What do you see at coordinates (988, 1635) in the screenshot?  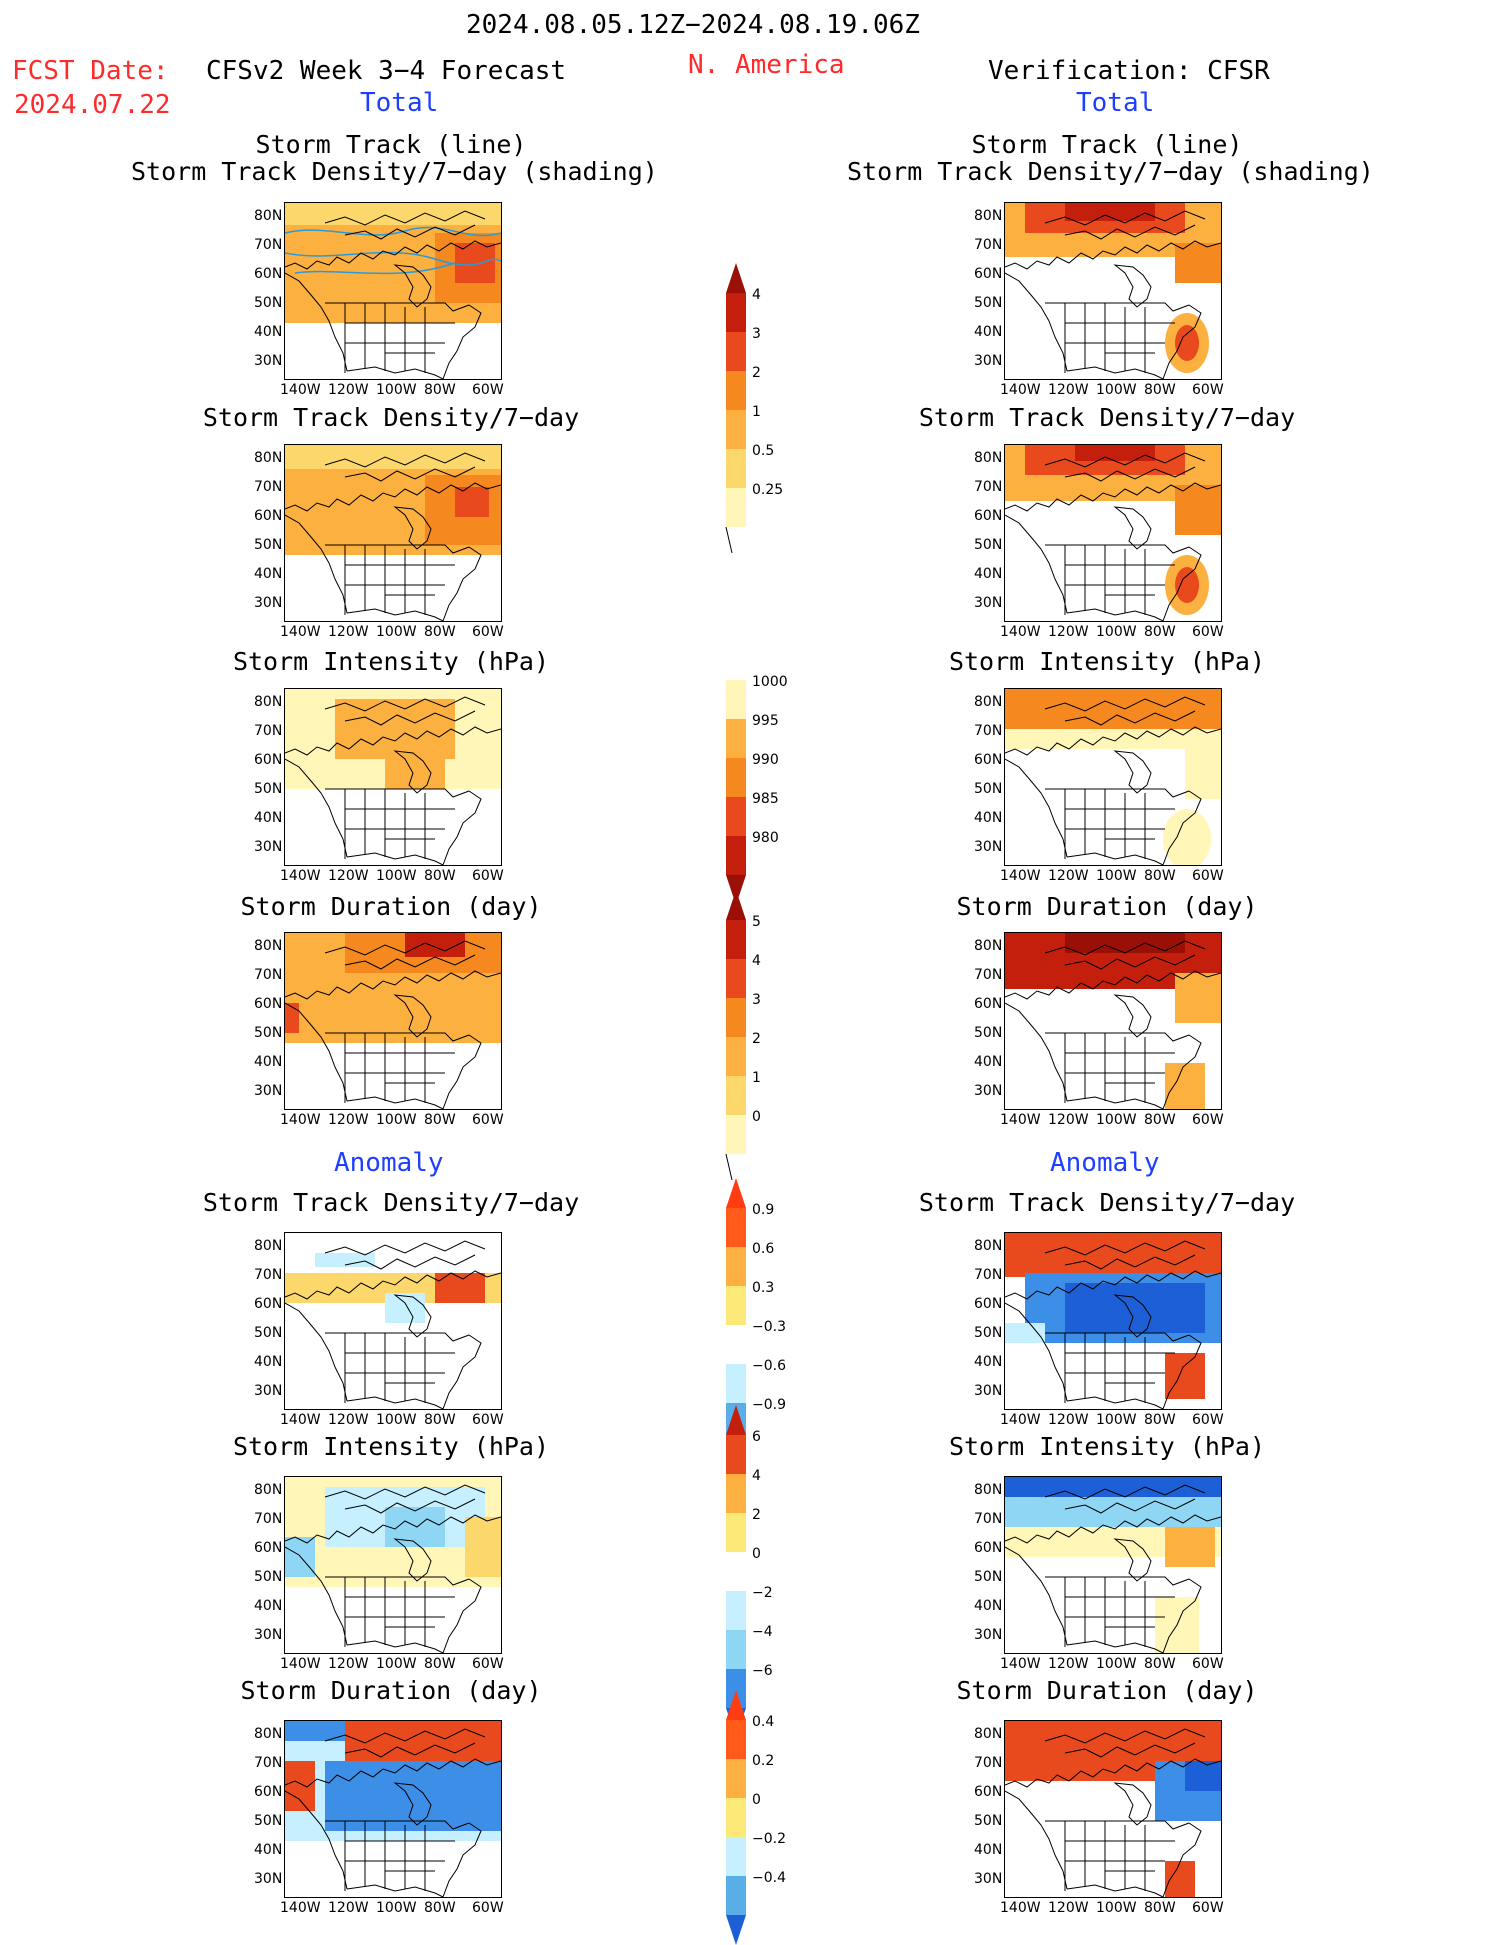 I see `right-anom-intensity-map-lat-tick: 30N` at bounding box center [988, 1635].